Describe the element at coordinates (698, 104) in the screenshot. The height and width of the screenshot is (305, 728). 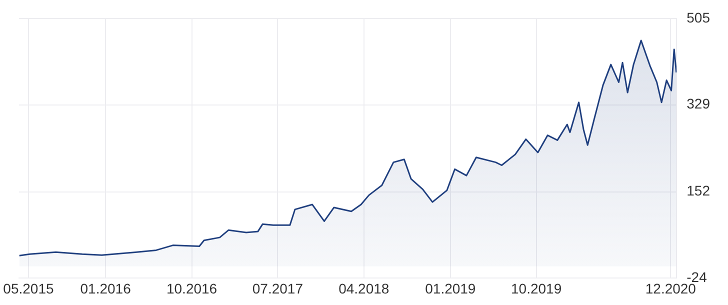
I see `y-tick-label: 329` at that location.